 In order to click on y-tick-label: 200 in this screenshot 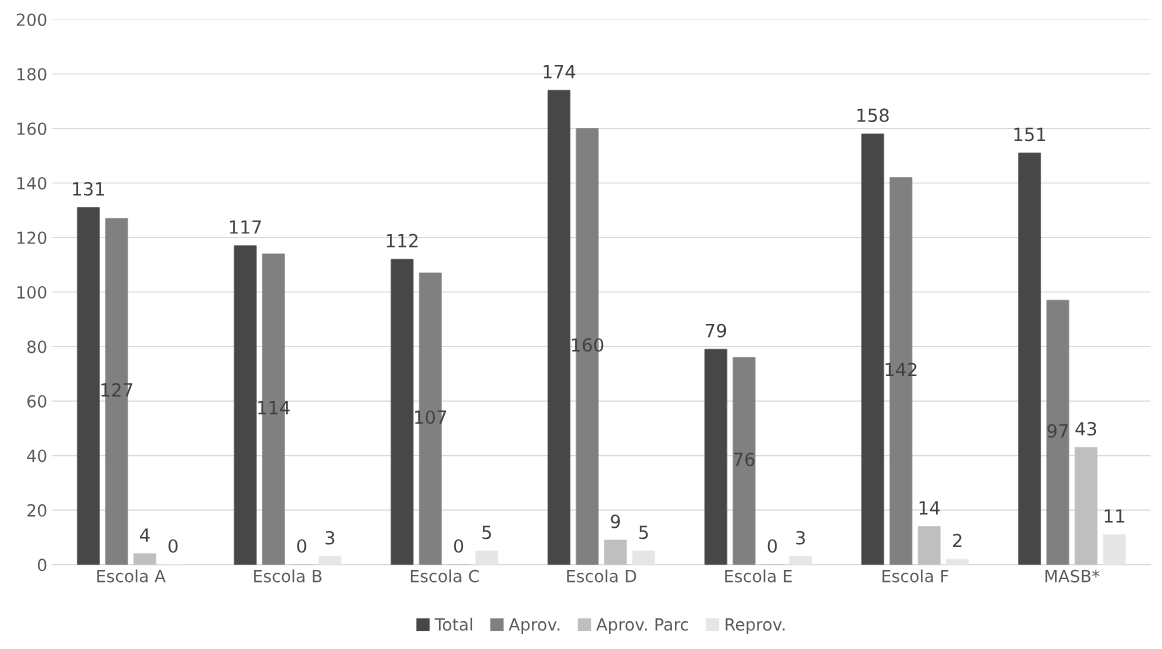, I will do `click(31, 20)`.